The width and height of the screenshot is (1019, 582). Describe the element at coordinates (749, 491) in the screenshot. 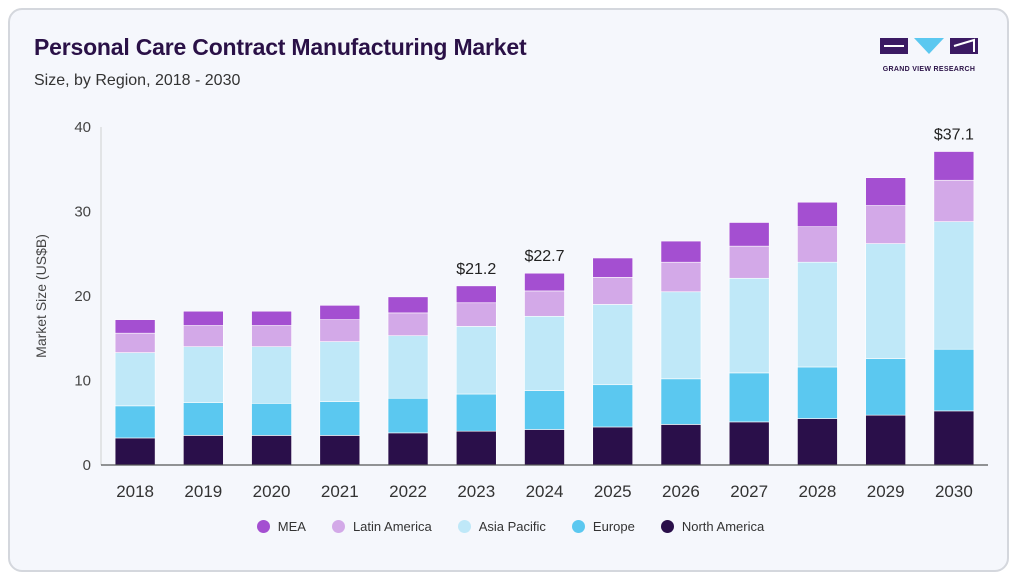

I see `x-tick-label: 2027` at that location.